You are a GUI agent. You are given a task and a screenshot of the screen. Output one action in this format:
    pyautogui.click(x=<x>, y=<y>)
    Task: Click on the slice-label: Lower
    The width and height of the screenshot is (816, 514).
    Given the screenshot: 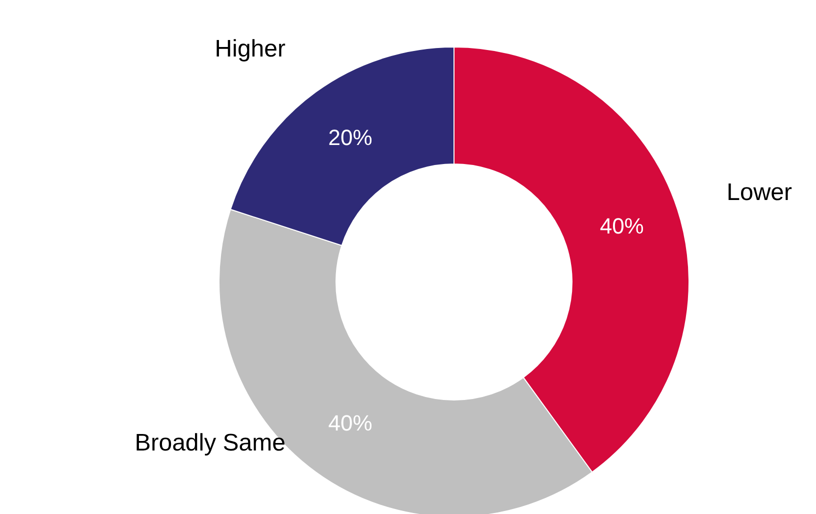 What is the action you would take?
    pyautogui.click(x=759, y=192)
    